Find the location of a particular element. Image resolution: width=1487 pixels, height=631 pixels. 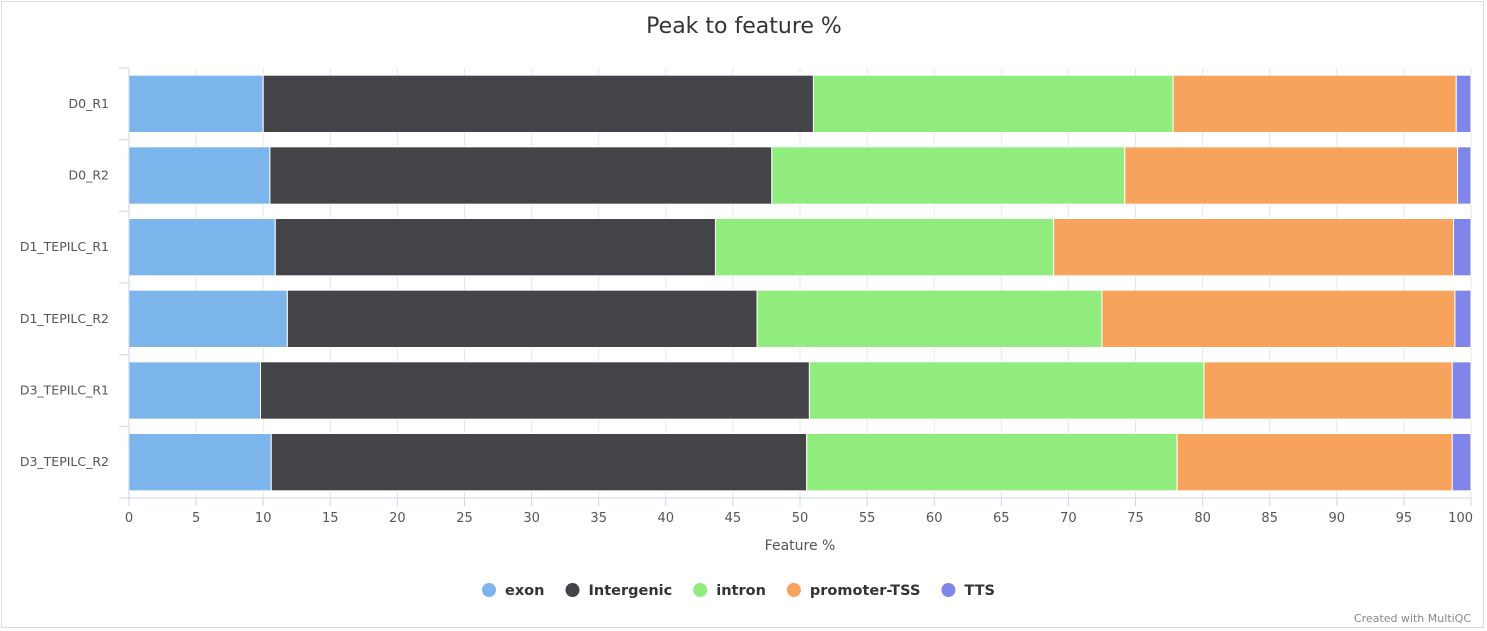

credit-text: Created with MultiQC is located at coordinates (1412, 618).